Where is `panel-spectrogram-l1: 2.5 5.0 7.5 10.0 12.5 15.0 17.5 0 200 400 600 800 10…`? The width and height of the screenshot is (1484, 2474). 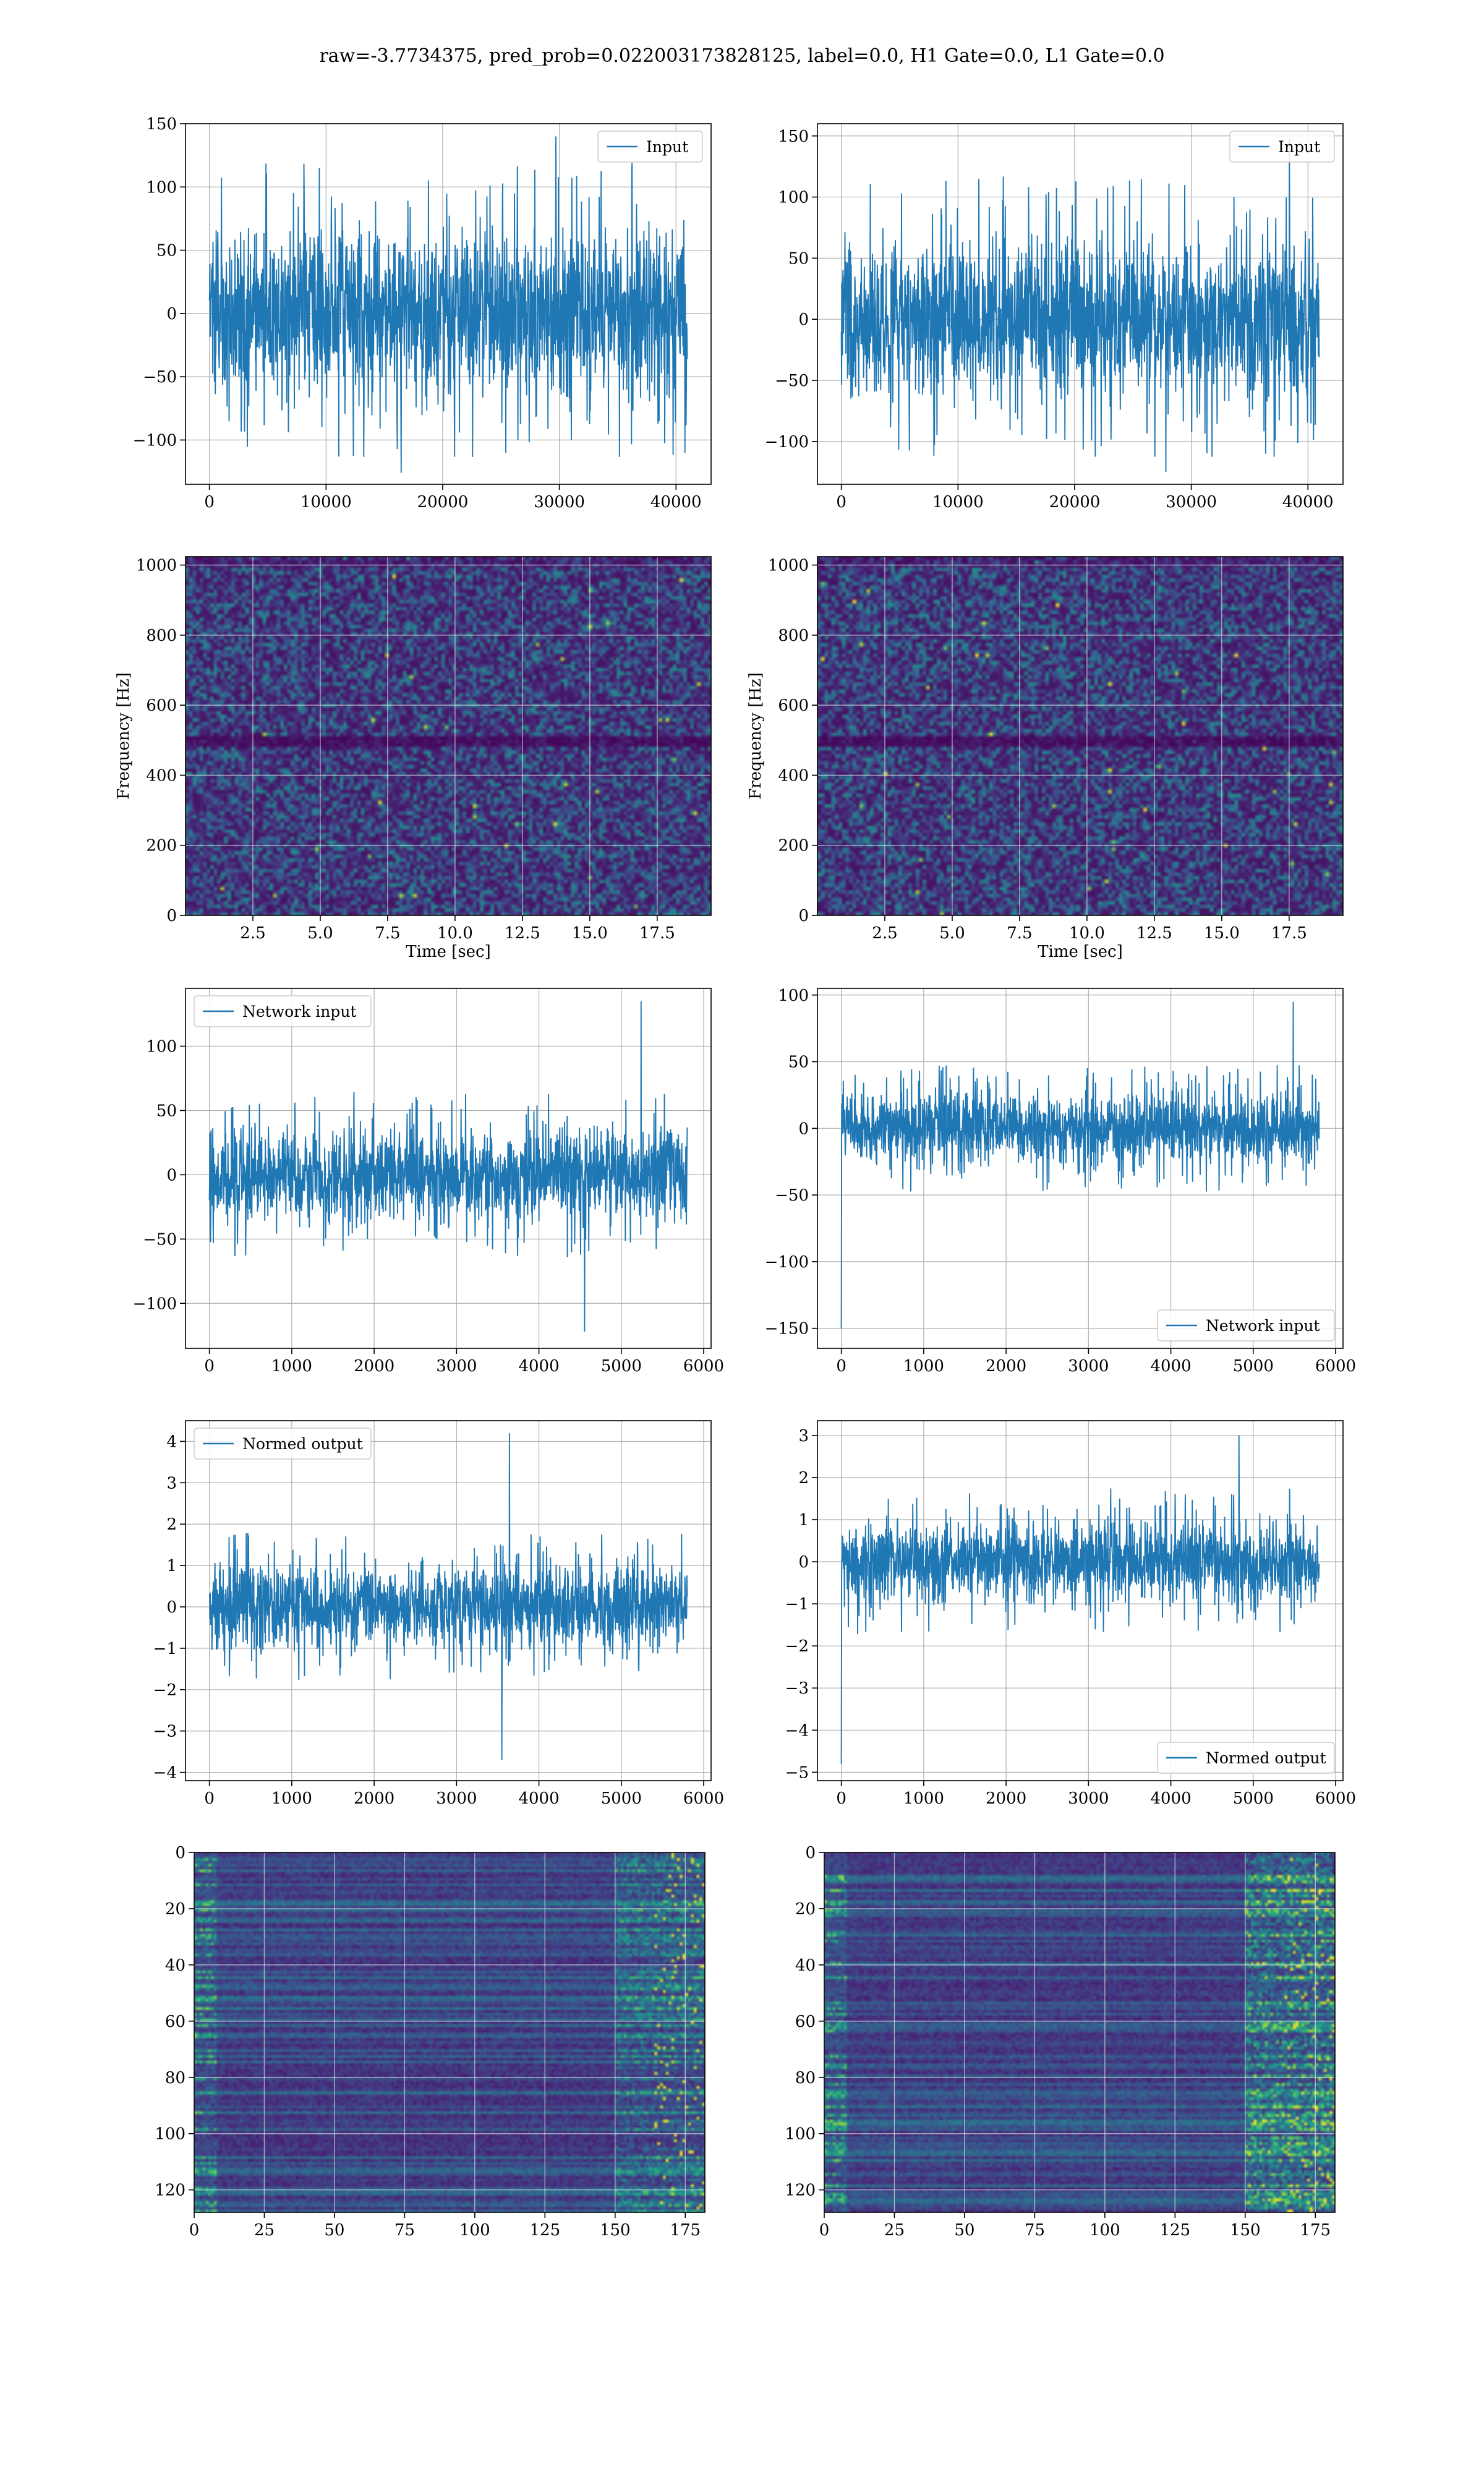 panel-spectrogram-l1: 2.5 5.0 7.5 10.0 12.5 15.0 17.5 0 200 400 600 800 10… is located at coordinates (1045, 759).